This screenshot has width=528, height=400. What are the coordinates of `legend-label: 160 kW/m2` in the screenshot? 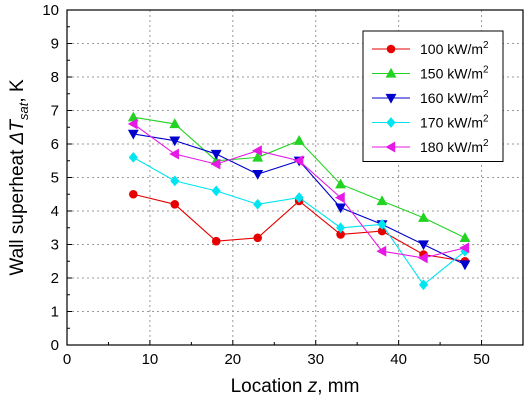 It's located at (454, 97).